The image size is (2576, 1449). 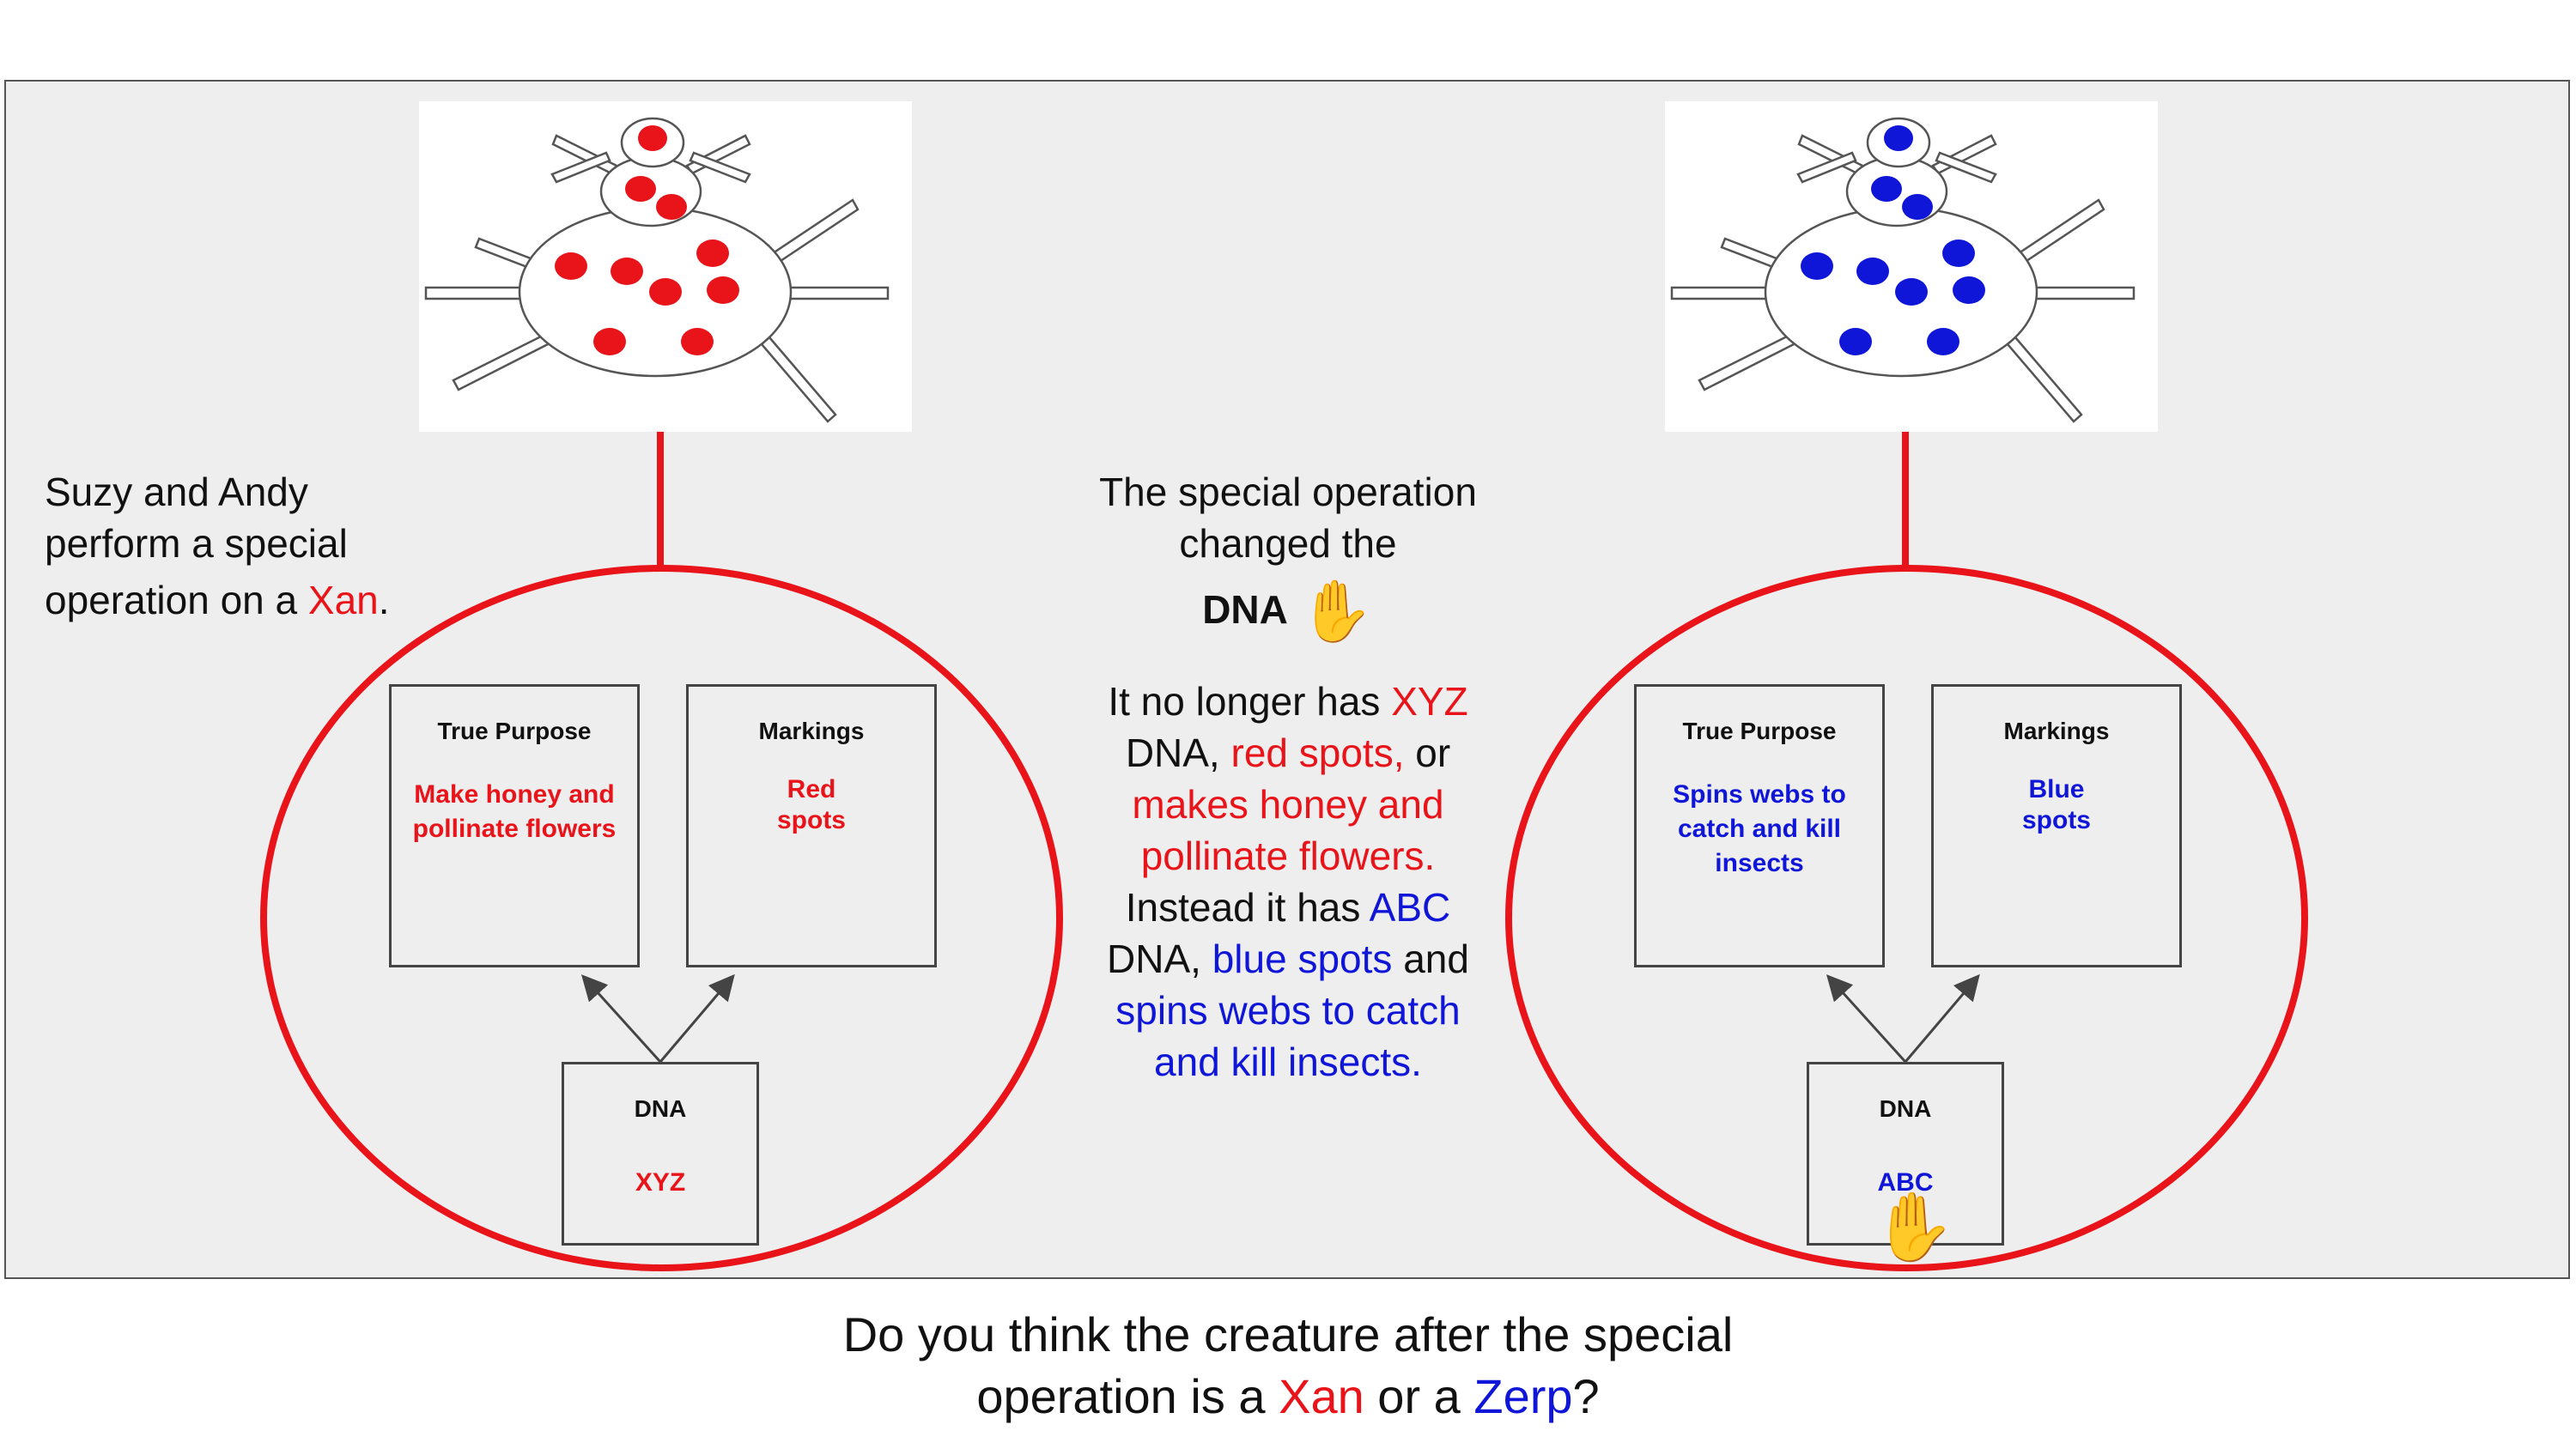 I want to click on middle-dna-line: DNA ✋, so click(x=1288, y=607).